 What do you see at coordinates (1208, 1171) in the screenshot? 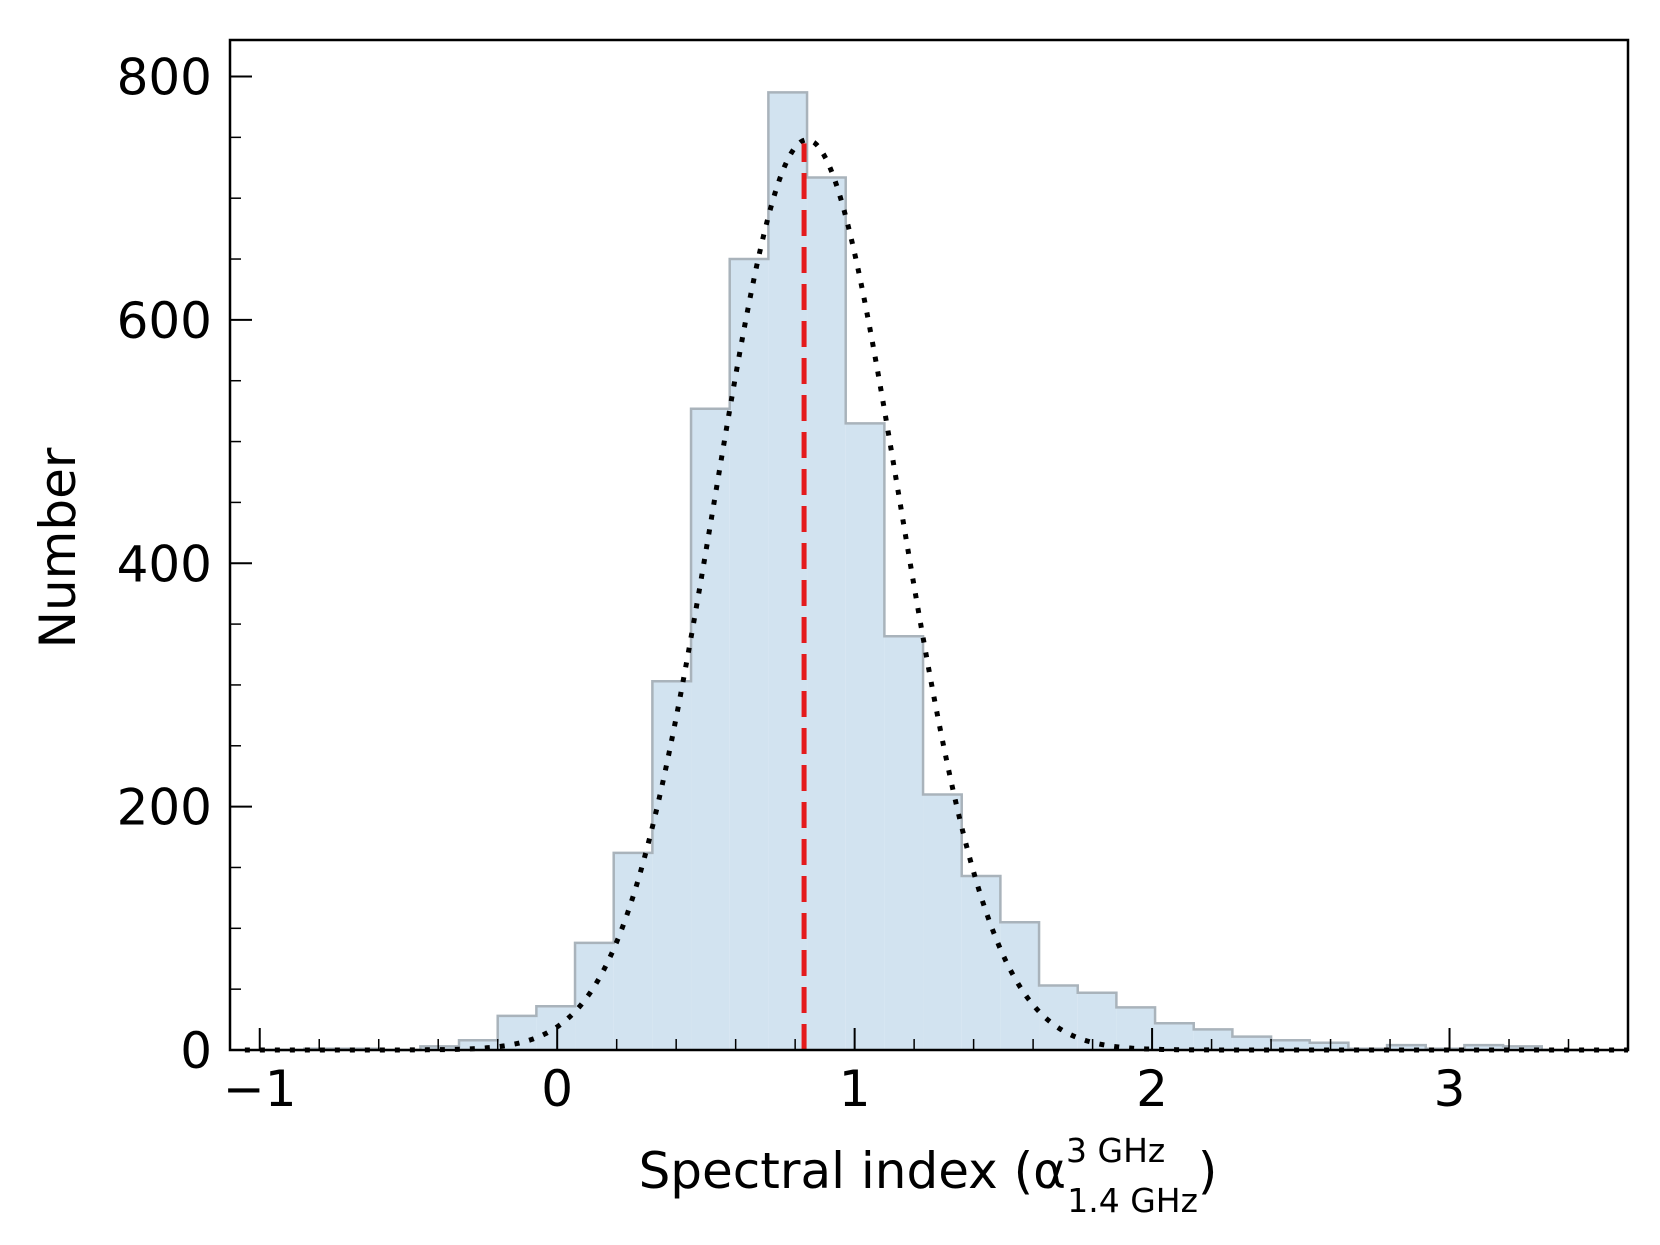
I see `x-axis-label-close: )` at bounding box center [1208, 1171].